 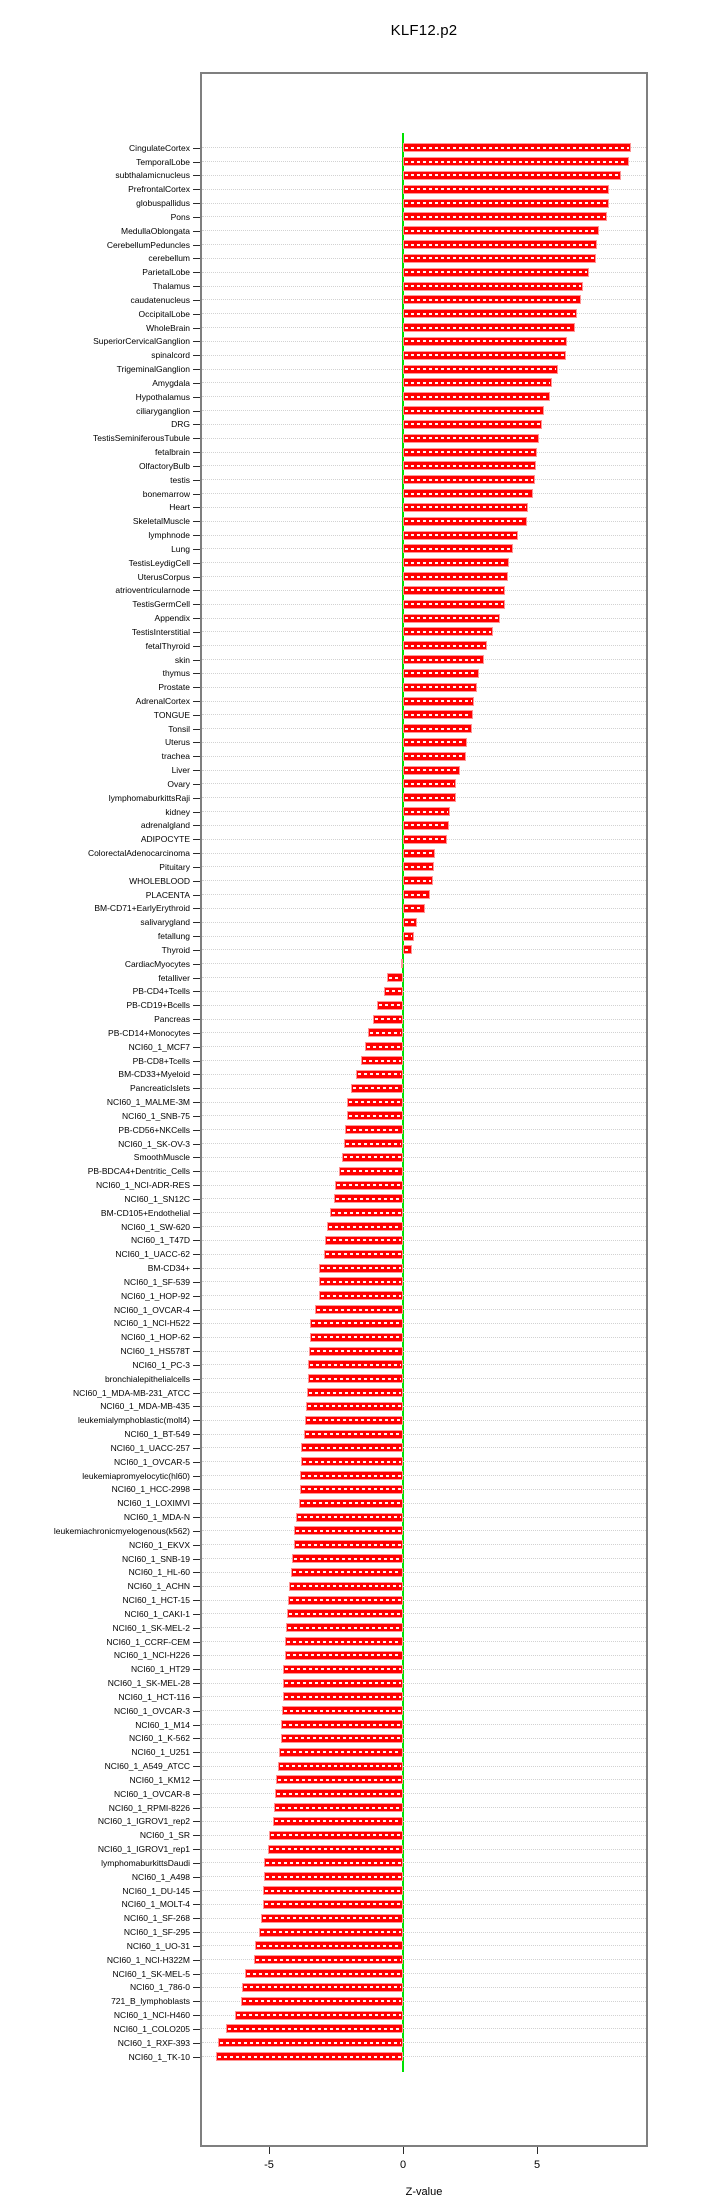 I want to click on category-label: cerebellum, so click(x=169, y=258).